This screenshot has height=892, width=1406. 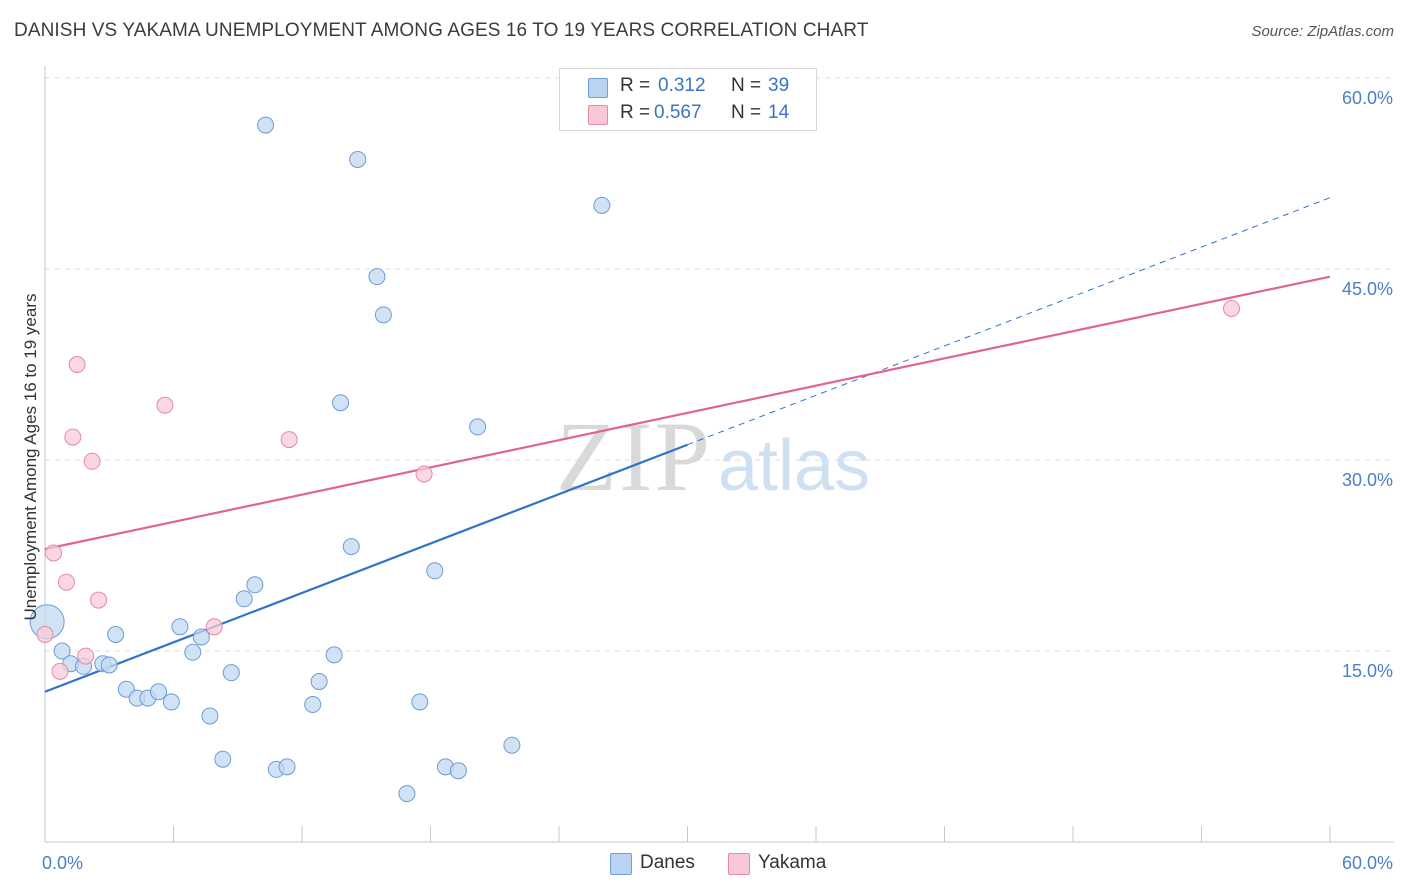 I want to click on y-tick-label: 15.0%, so click(x=1367, y=671).